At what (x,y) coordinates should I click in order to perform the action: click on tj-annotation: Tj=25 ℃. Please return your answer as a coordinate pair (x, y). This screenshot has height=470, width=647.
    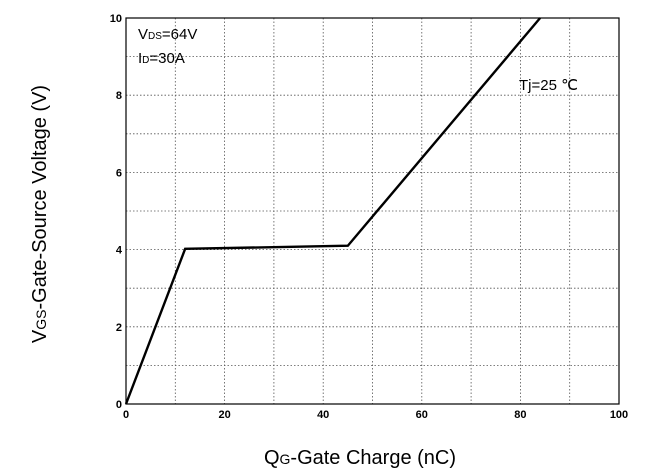
    Looking at the image, I should click on (548, 85).